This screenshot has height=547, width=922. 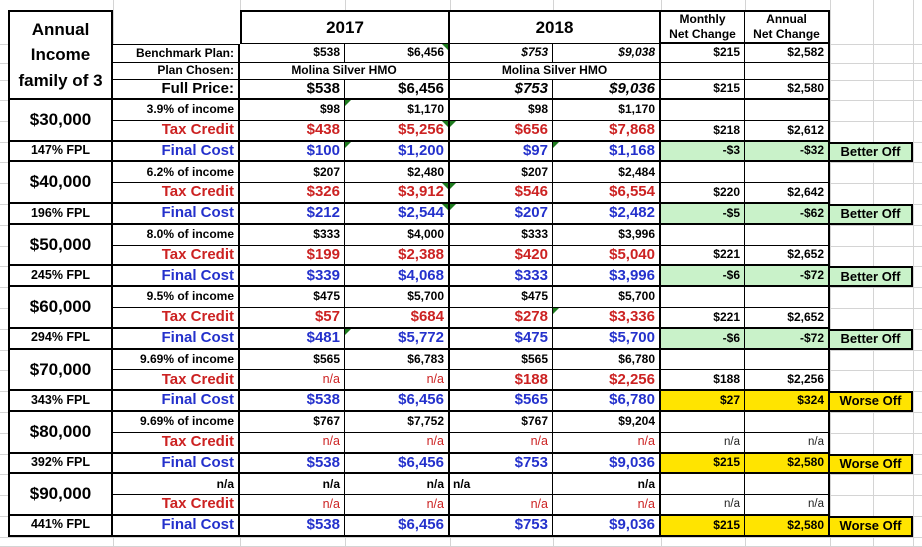 I want to click on b5-pct-label: 9.69% of income, so click(x=176, y=360).